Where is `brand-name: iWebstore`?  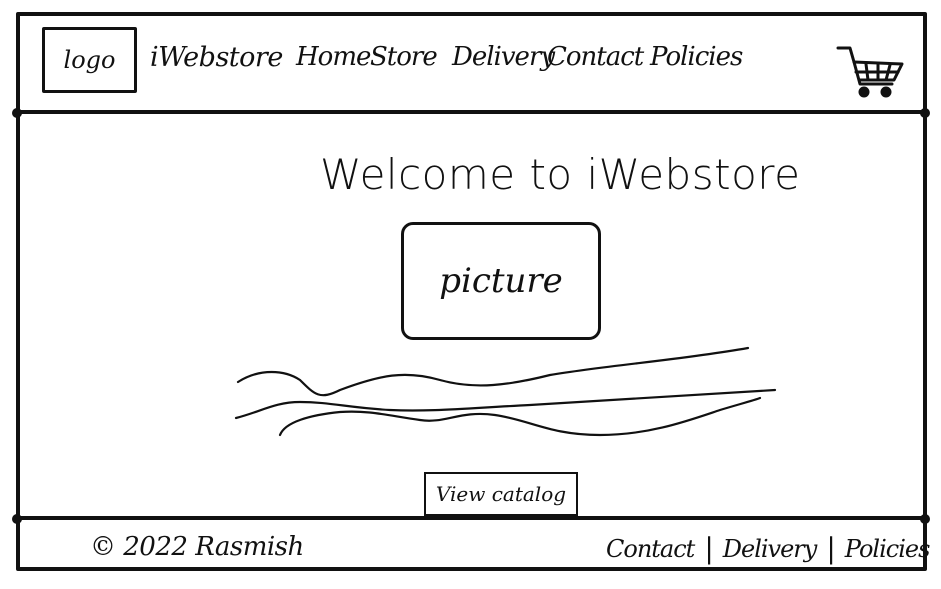
brand-name: iWebstore is located at coordinates (216, 57).